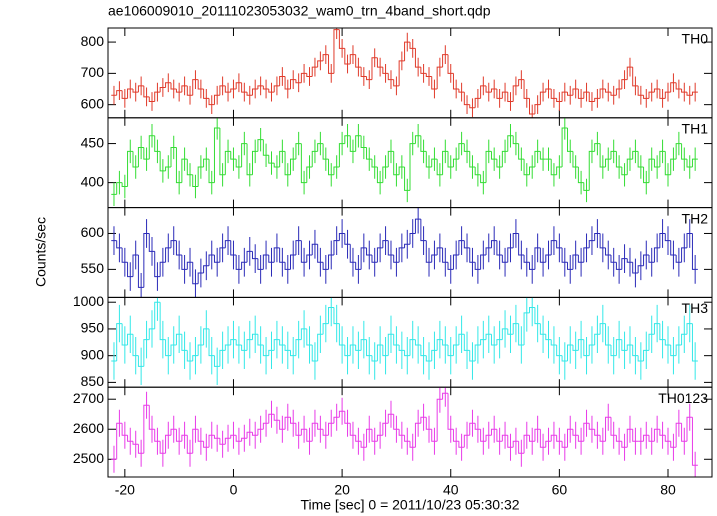 The width and height of the screenshot is (717, 516). Describe the element at coordinates (125, 490) in the screenshot. I see `x-tick-label: -20` at that location.